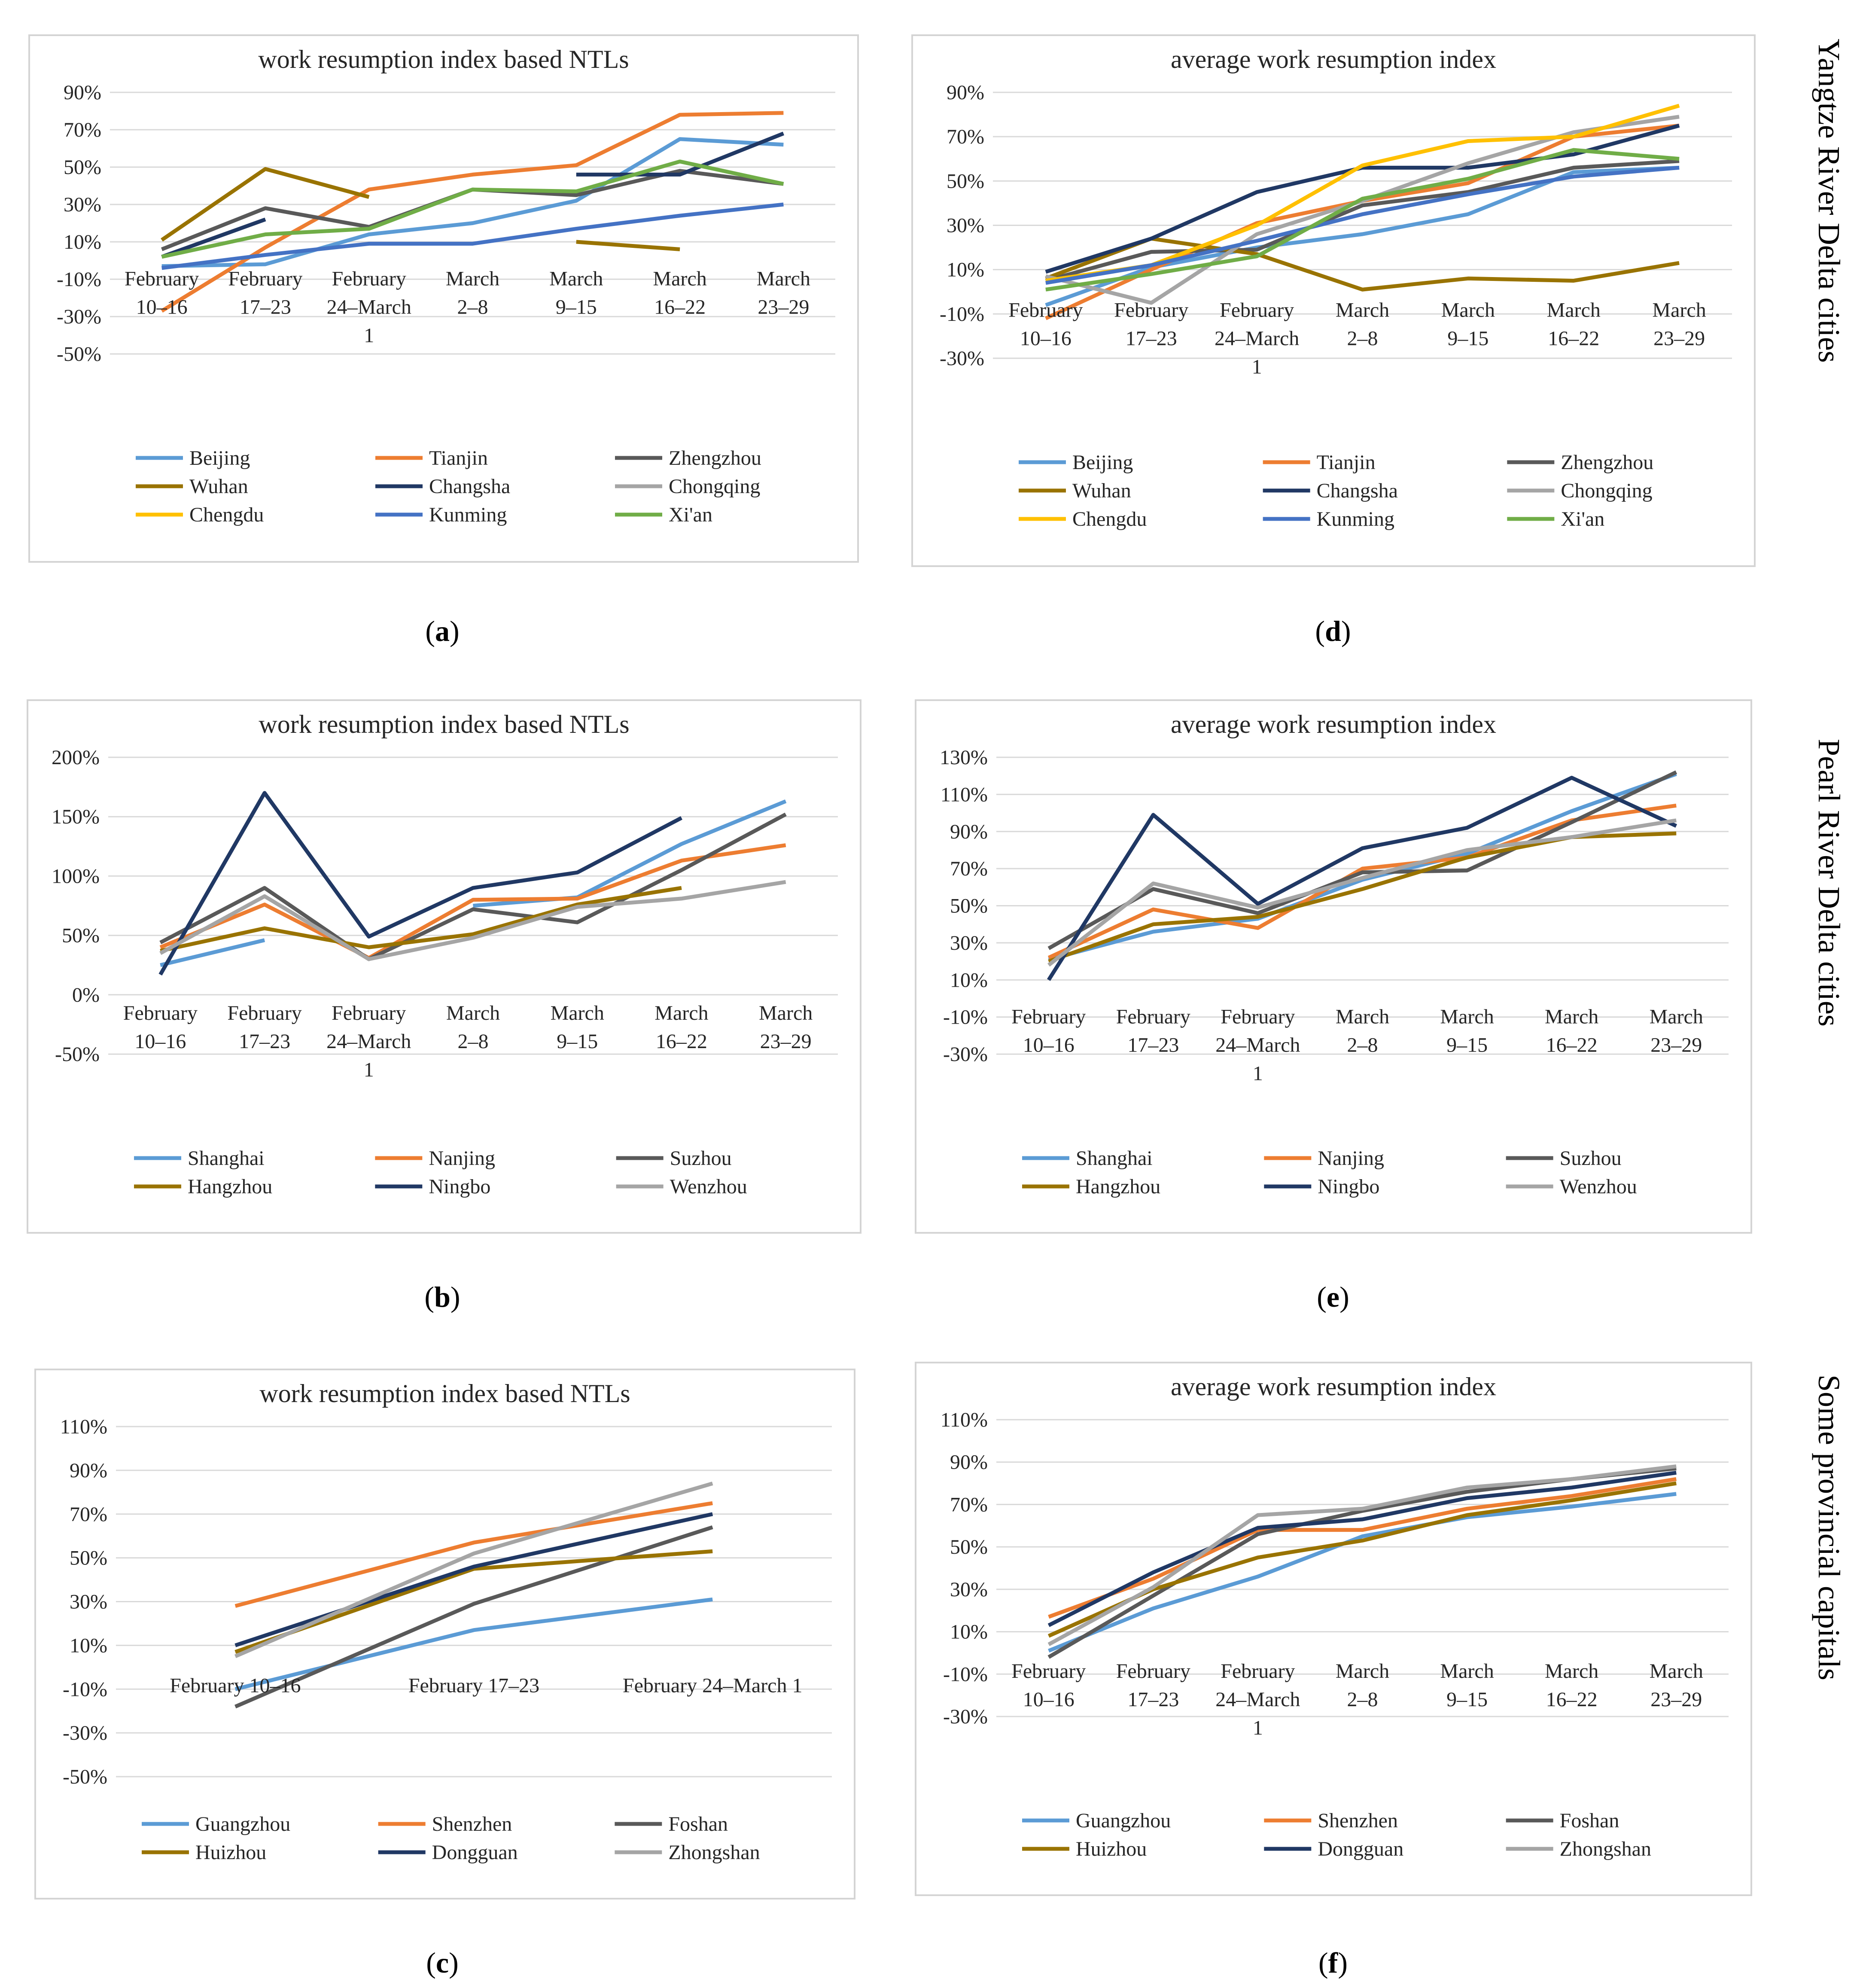 Image resolution: width=1869 pixels, height=1988 pixels. What do you see at coordinates (81, 935) in the screenshot?
I see `chart-b-y-tick: 50%` at bounding box center [81, 935].